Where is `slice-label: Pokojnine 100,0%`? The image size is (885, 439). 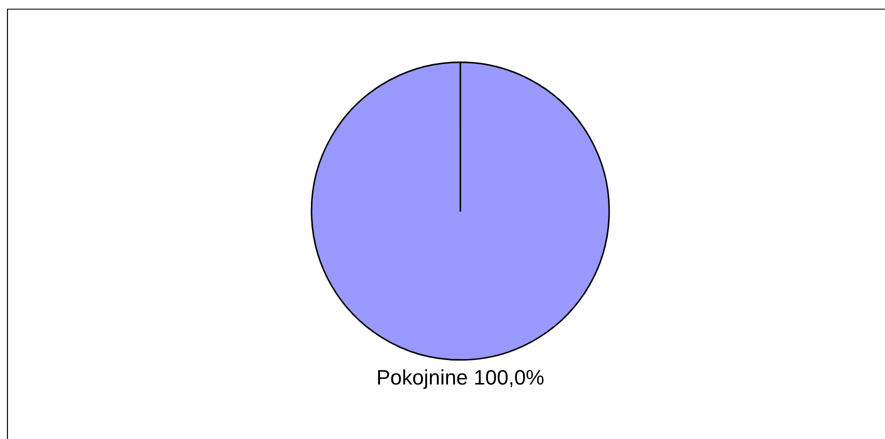
slice-label: Pokojnine 100,0% is located at coordinates (460, 378).